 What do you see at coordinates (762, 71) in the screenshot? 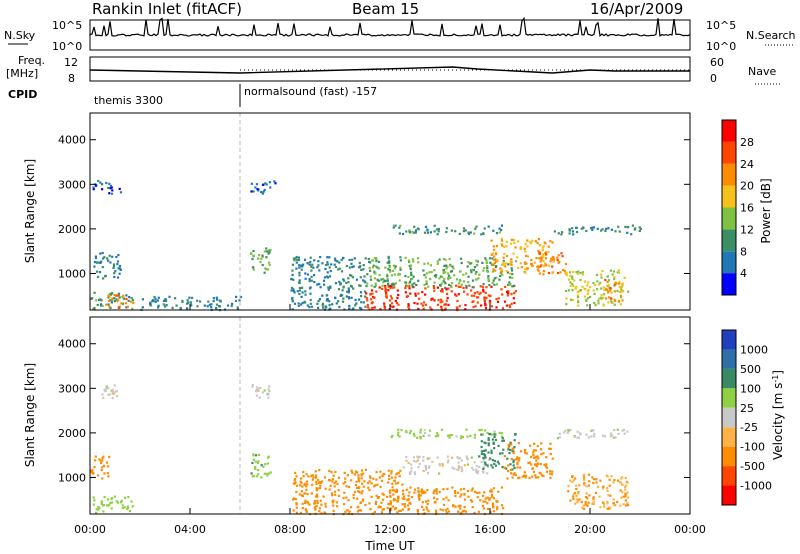
I see `nave-label: Nave` at bounding box center [762, 71].